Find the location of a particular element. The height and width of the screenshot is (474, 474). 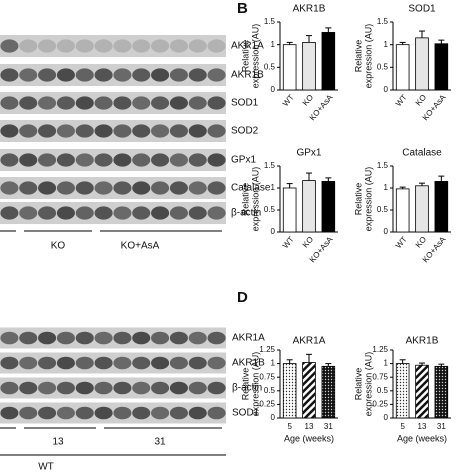

group-label: 31 is located at coordinates (160, 442).